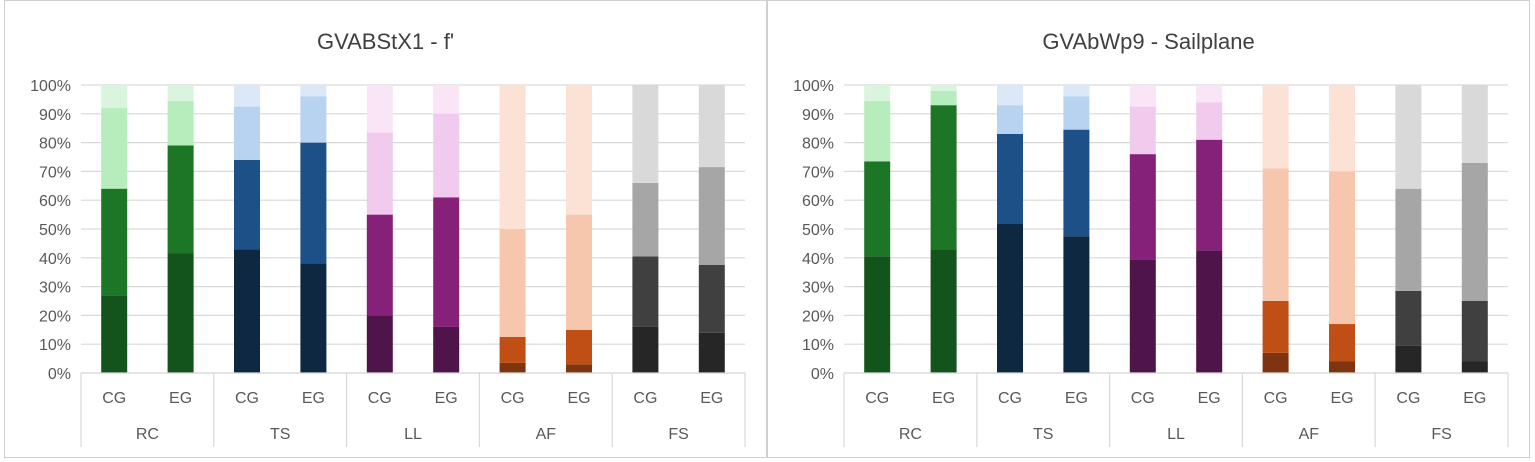  I want to click on y-tick-label: 0%, so click(59, 374).